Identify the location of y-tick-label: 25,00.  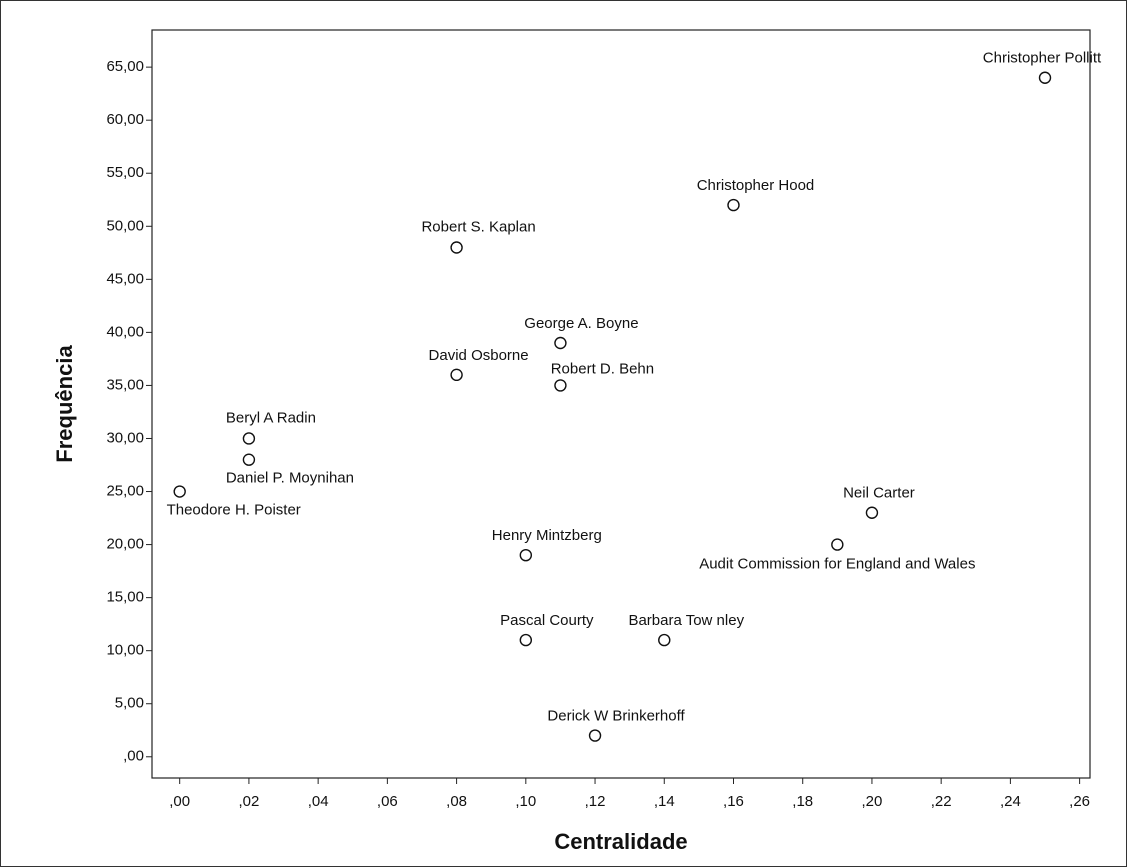
(125, 491).